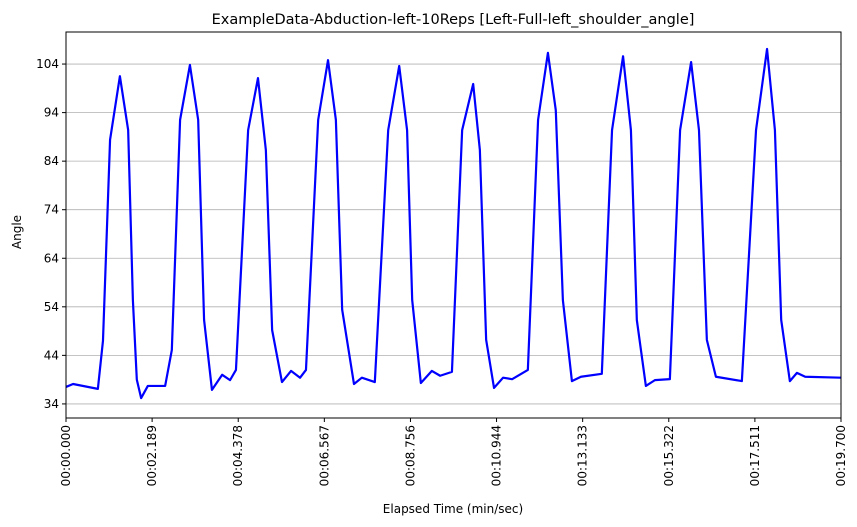  I want to click on x-tick-label: 00:02.189, so click(152, 455).